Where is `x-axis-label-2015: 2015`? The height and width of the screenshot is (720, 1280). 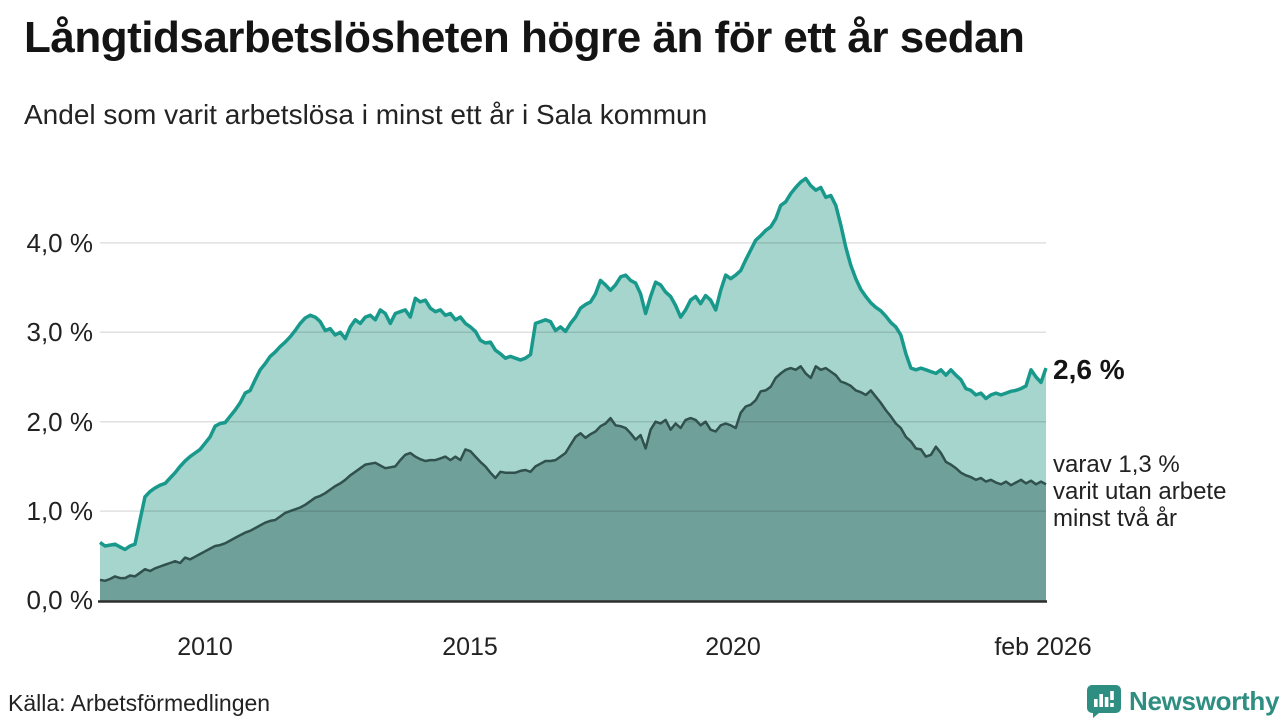
x-axis-label-2015: 2015 is located at coordinates (470, 647).